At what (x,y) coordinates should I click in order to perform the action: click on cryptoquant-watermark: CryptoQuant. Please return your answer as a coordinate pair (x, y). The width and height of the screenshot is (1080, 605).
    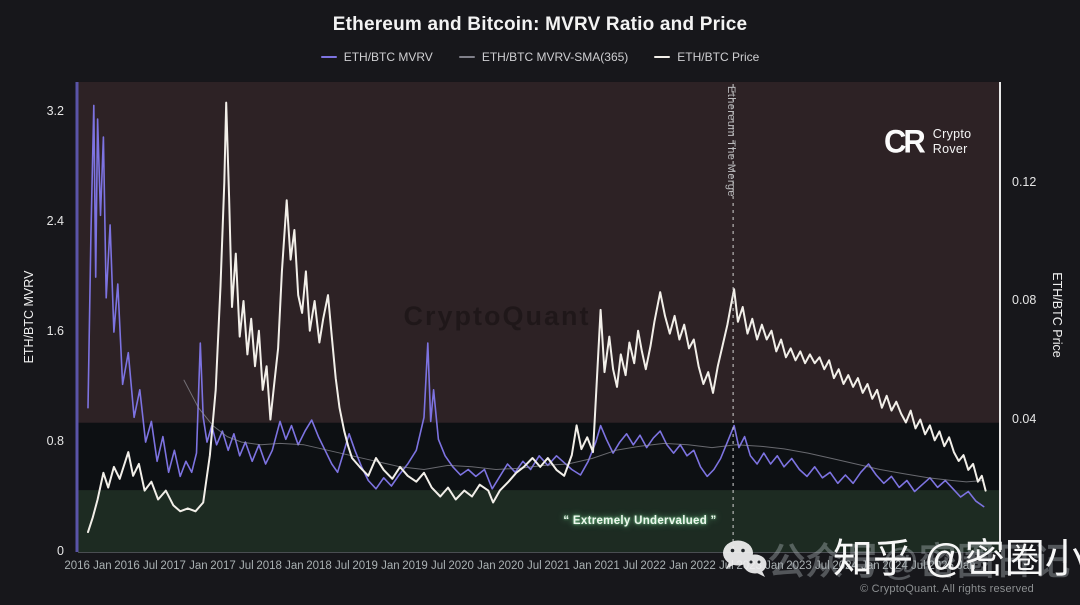
    Looking at the image, I should click on (497, 316).